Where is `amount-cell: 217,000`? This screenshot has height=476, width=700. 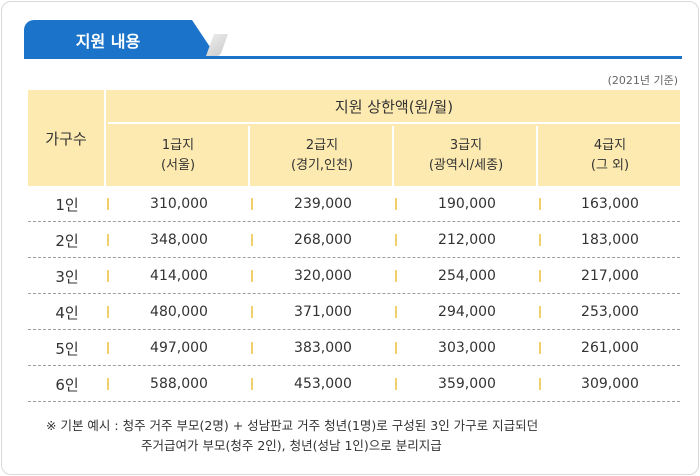 amount-cell: 217,000 is located at coordinates (610, 276).